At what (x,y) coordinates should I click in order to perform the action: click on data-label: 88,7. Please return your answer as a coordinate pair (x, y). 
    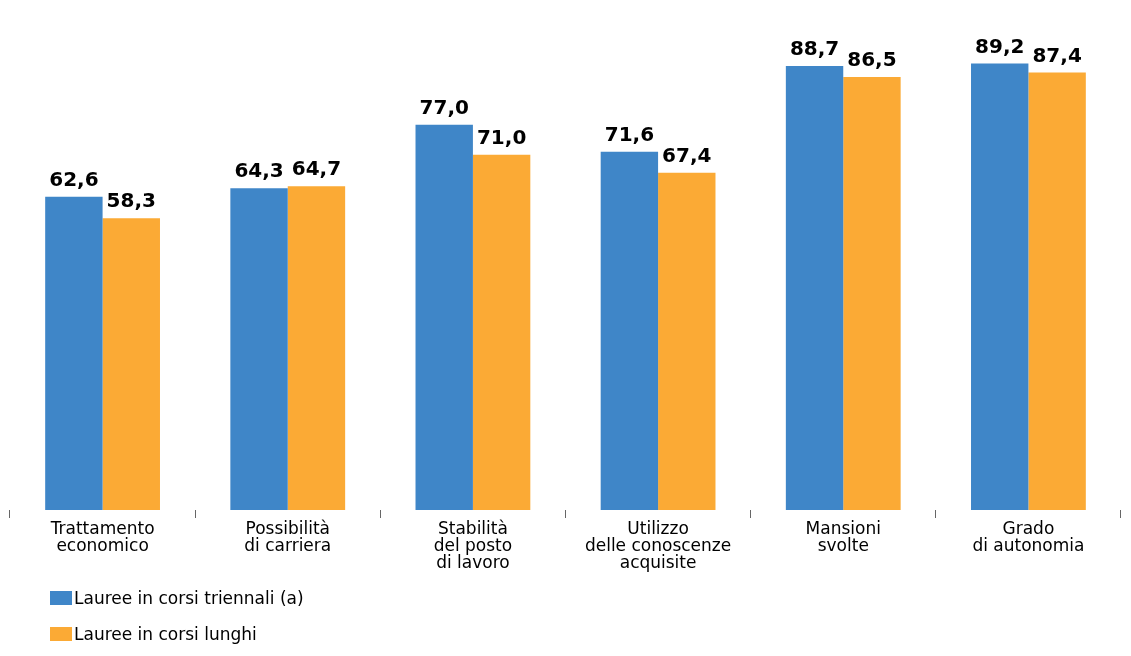
    Looking at the image, I should click on (814, 48).